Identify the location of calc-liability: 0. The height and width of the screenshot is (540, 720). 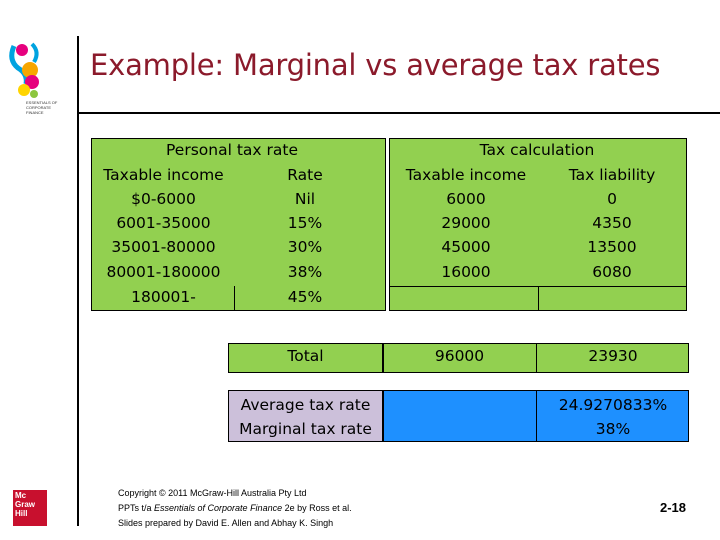
(612, 199).